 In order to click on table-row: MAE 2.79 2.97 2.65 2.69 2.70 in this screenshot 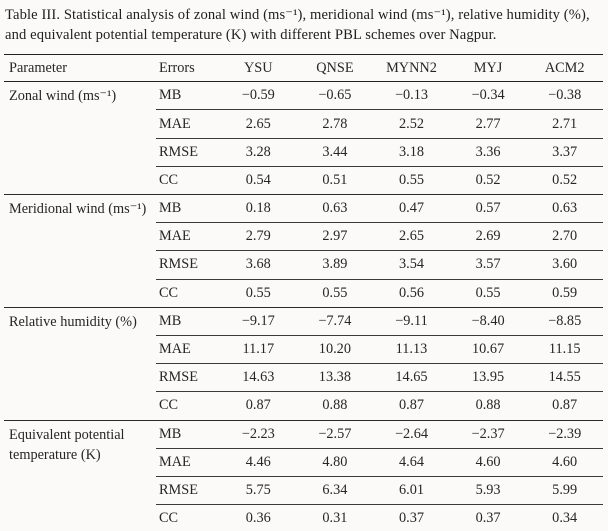, I will do `click(303, 236)`.